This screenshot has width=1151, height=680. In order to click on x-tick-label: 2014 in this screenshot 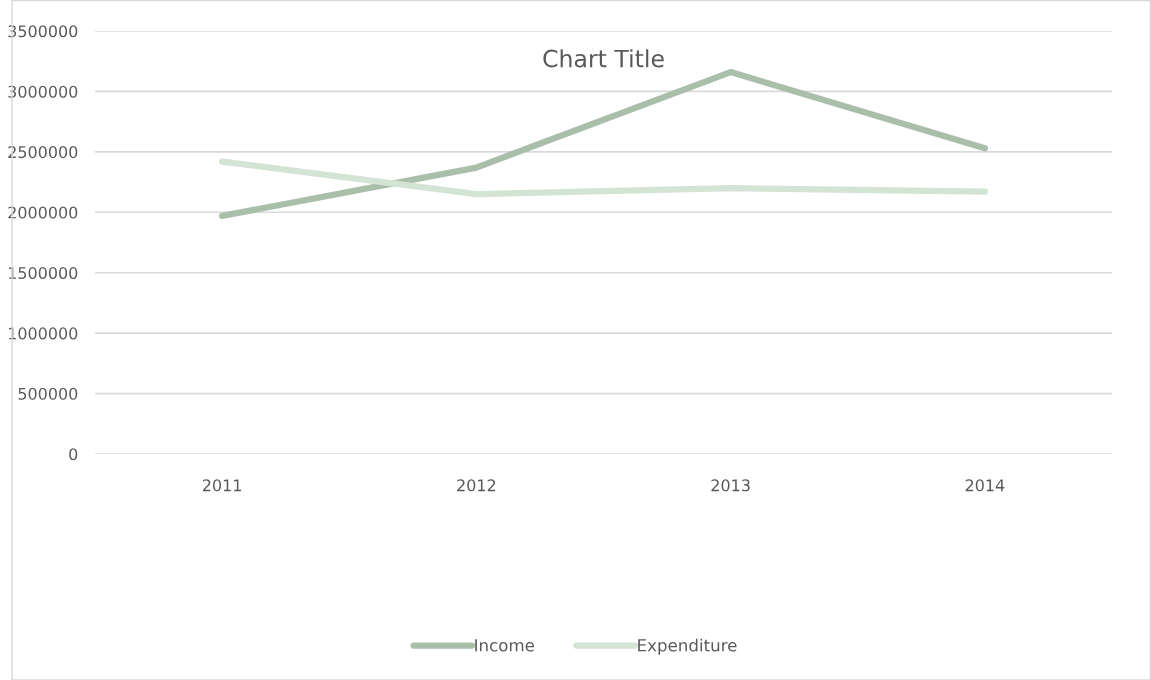, I will do `click(985, 485)`.